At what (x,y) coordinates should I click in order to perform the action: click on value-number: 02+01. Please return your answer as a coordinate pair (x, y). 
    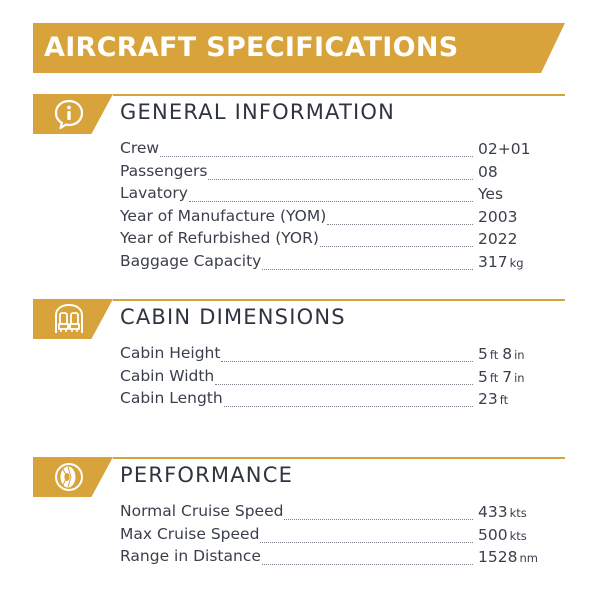
    Looking at the image, I should click on (504, 149).